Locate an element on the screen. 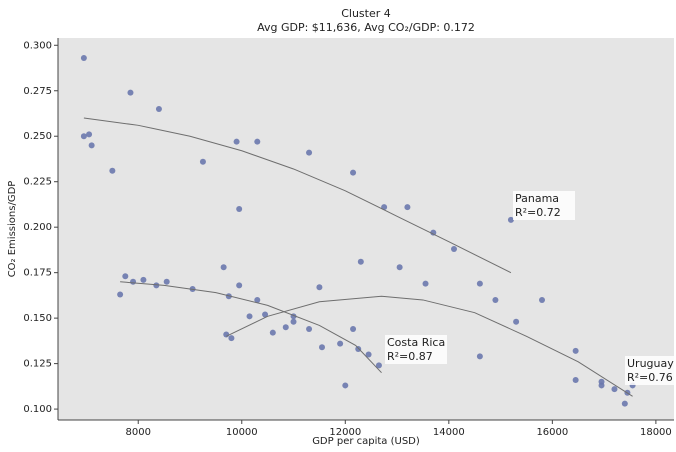 The image size is (676, 452). annotation-name: Uruguay is located at coordinates (650, 363).